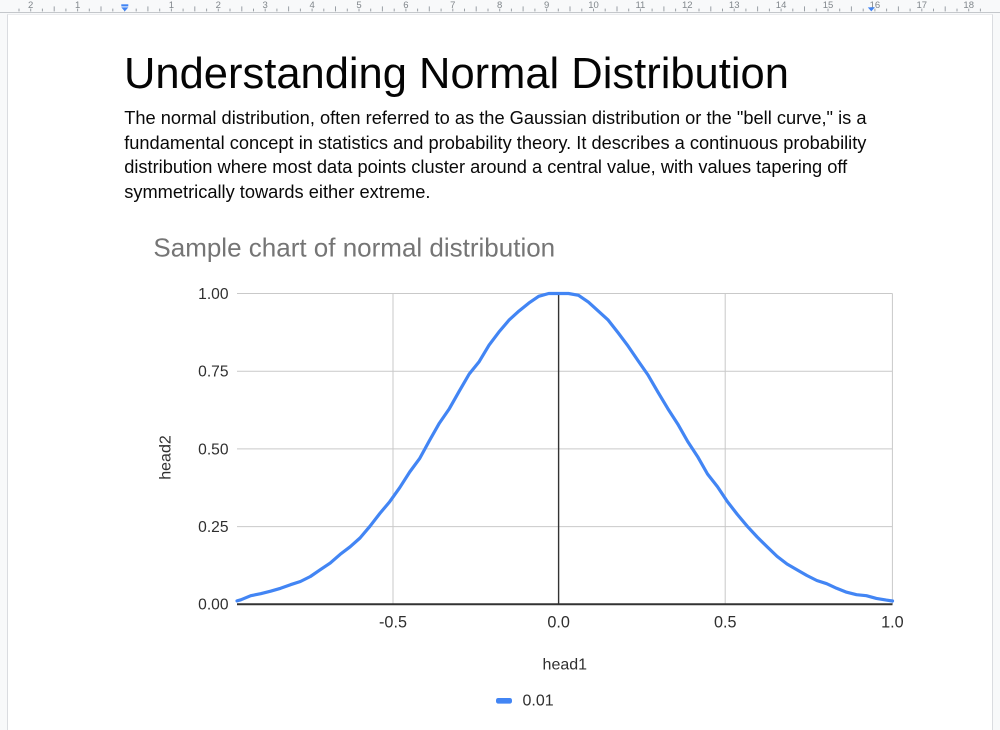 The image size is (1000, 730). What do you see at coordinates (265, 5) in the screenshot?
I see `svg-text: 3` at bounding box center [265, 5].